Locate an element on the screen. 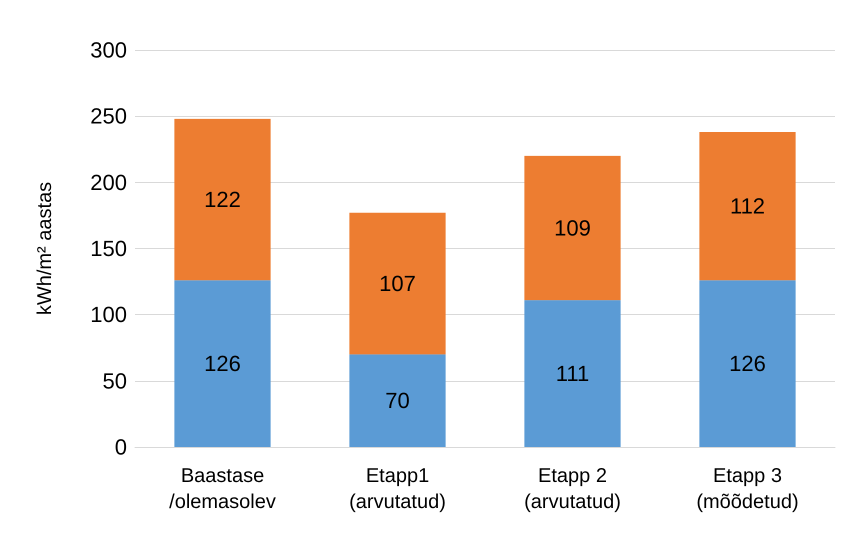 The image size is (851, 538). y-tick-label: 300 is located at coordinates (108, 50).